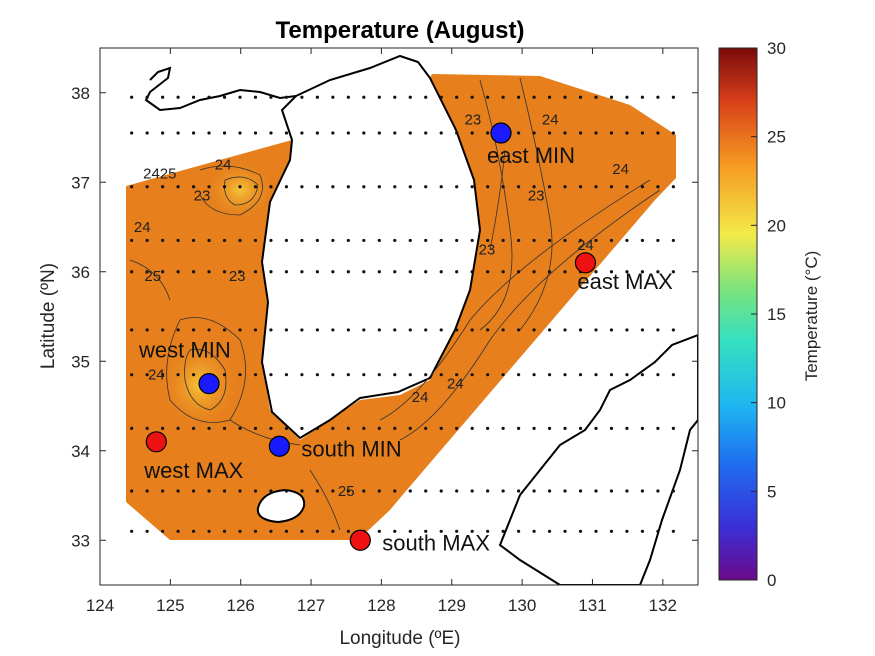 The image size is (875, 656). I want to click on point-label: west MIN, so click(184, 350).